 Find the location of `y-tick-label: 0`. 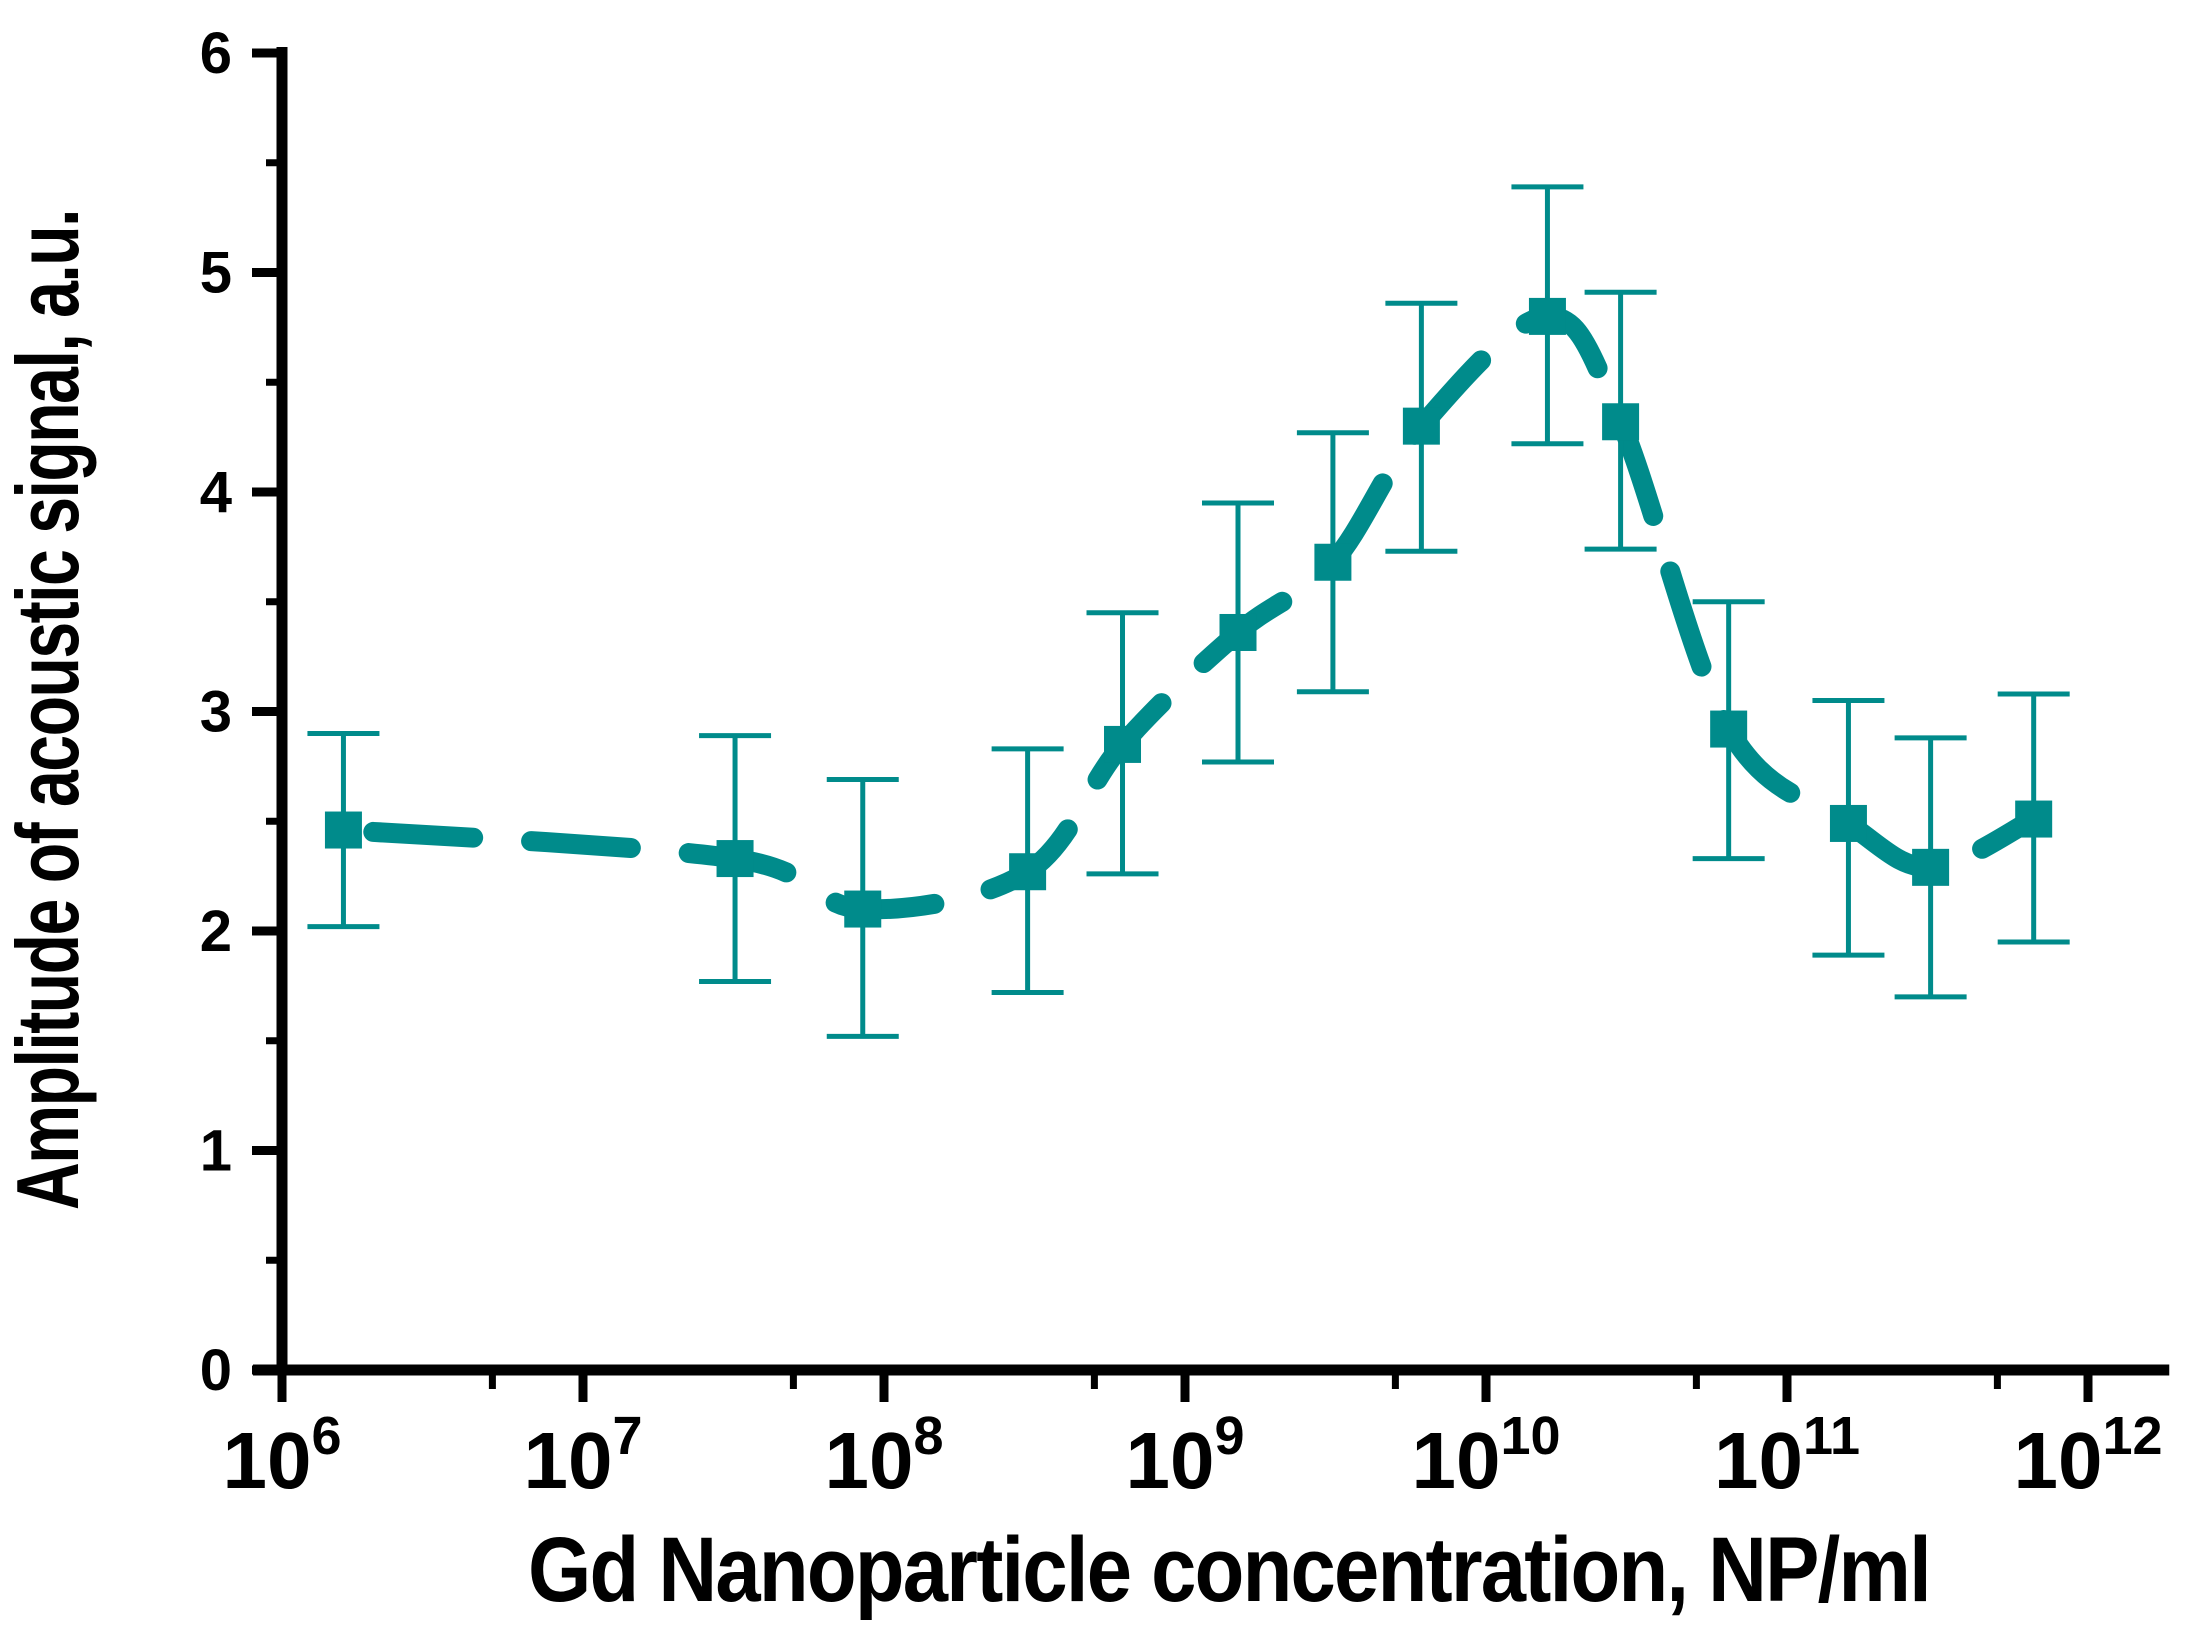

y-tick-label: 0 is located at coordinates (216, 1370).